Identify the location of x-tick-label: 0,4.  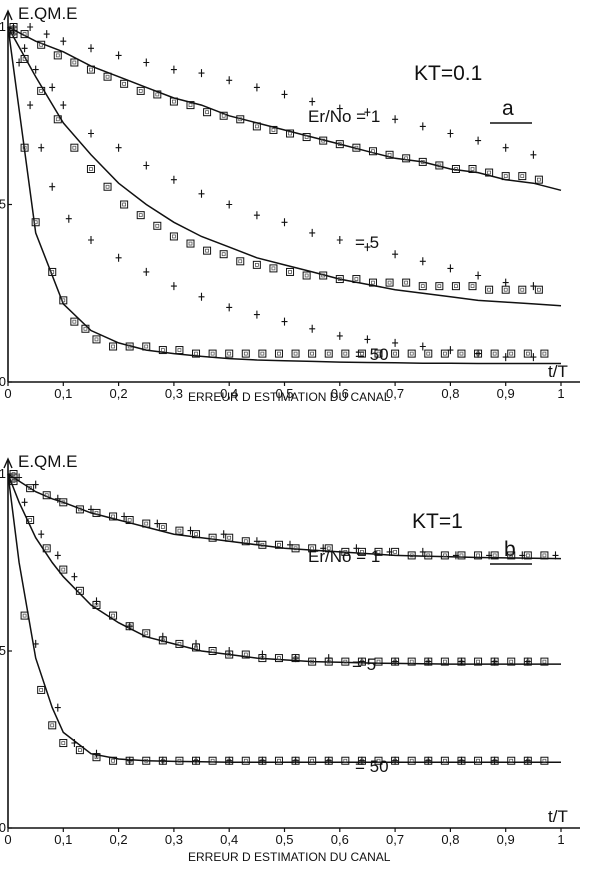
(229, 839).